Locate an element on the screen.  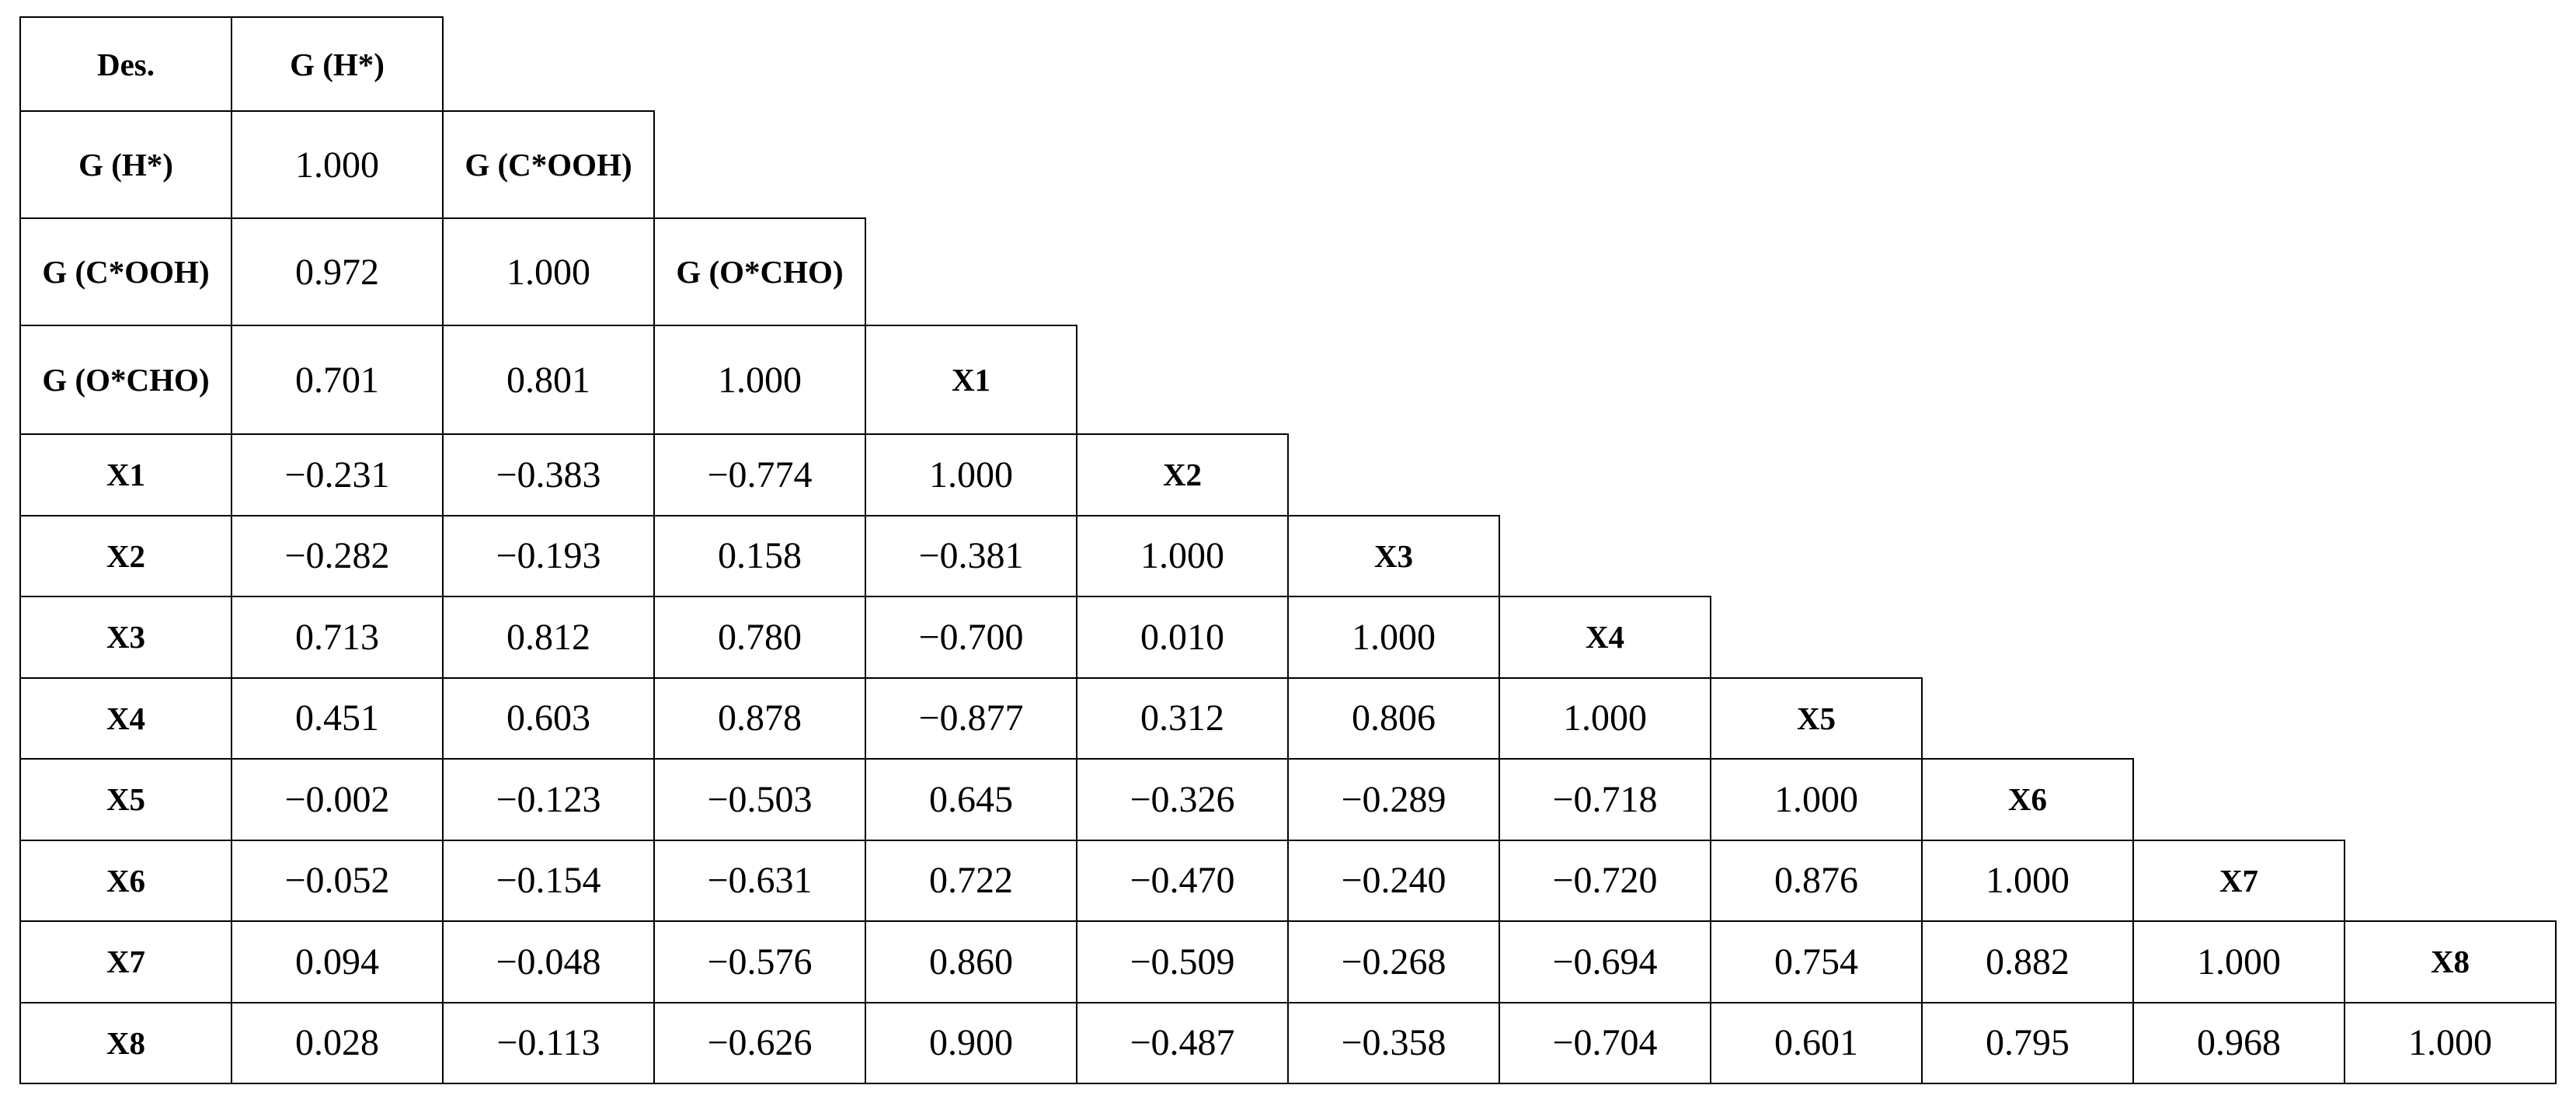
value-cell: −0.052 is located at coordinates (337, 880).